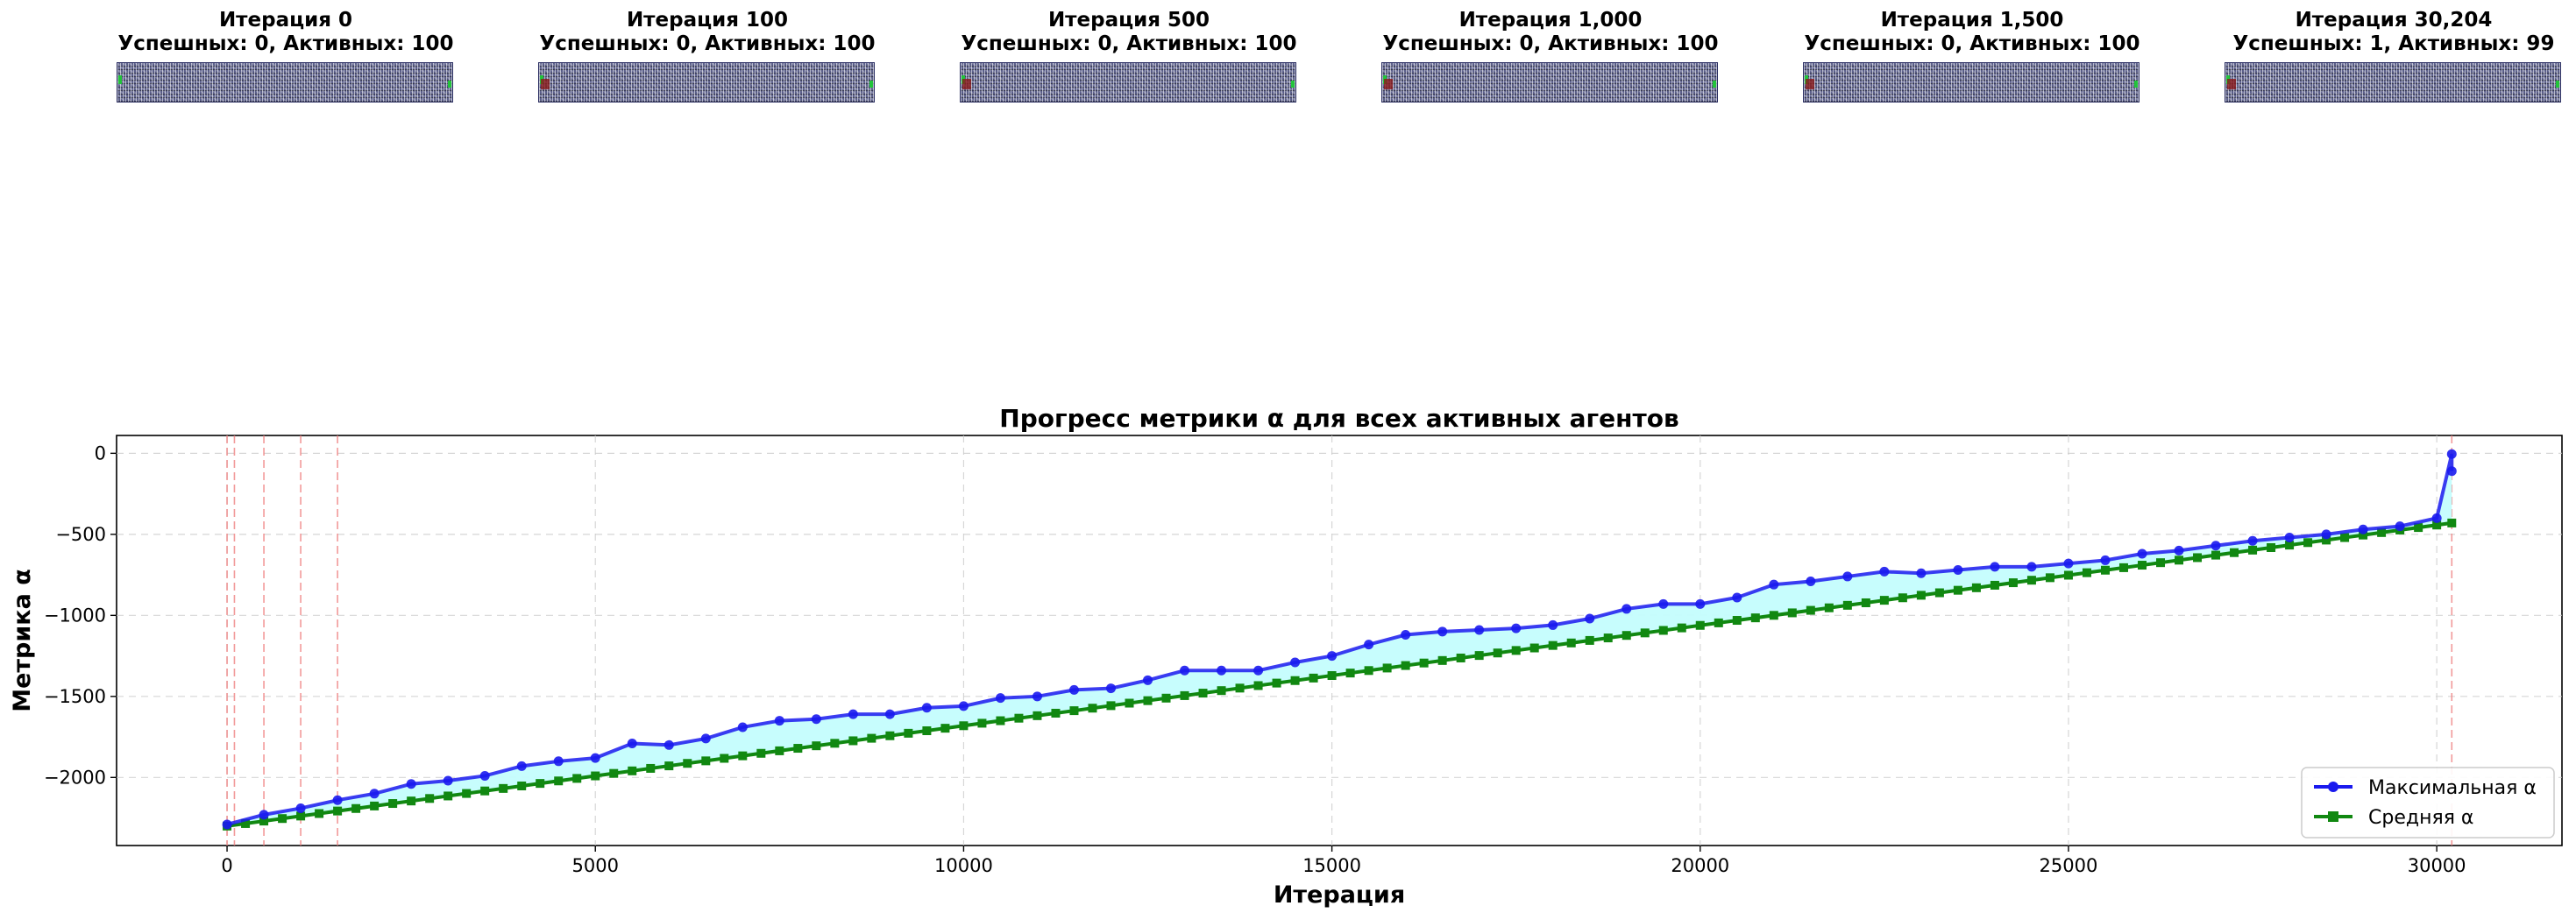  Describe the element at coordinates (1550, 20) in the screenshot. I see `snapshot-title: Итерация 1,000` at that location.